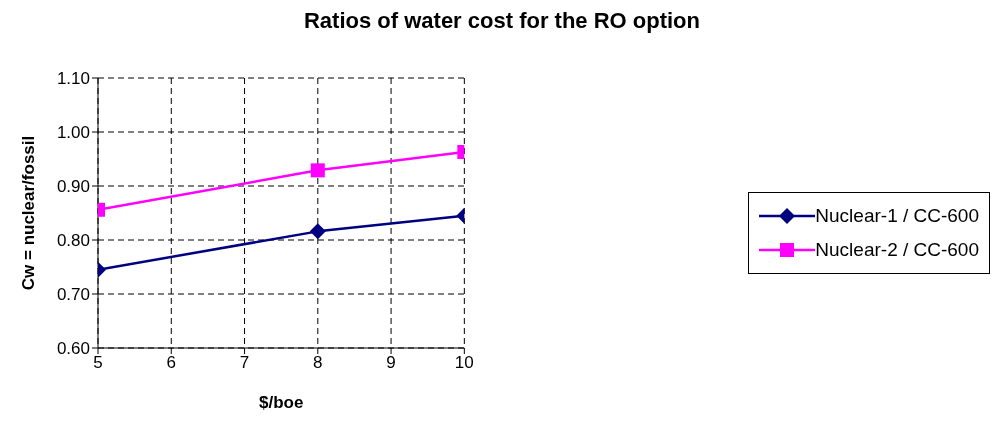 This screenshot has width=1004, height=440. Describe the element at coordinates (171, 363) in the screenshot. I see `x-tick-label: 6` at that location.